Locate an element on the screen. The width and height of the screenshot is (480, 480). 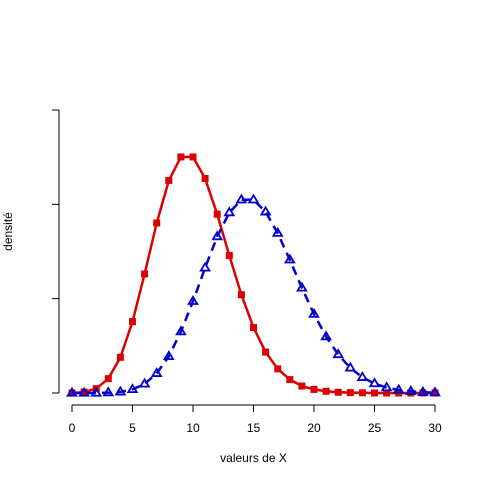
x-tick-label: 20 is located at coordinates (314, 428).